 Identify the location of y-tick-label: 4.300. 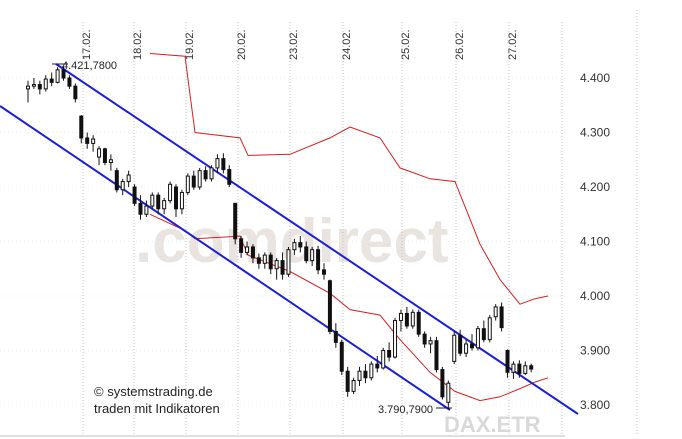
(595, 133).